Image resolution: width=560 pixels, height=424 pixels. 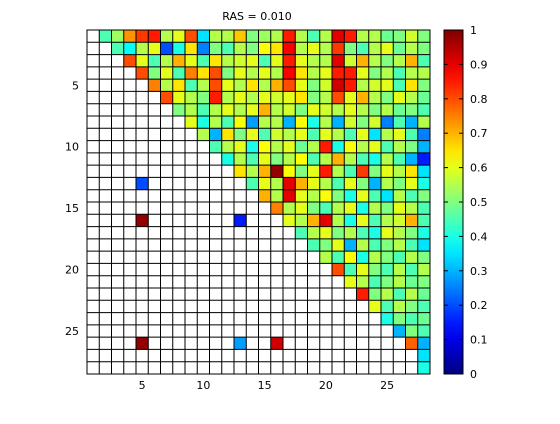 What do you see at coordinates (479, 64) in the screenshot?
I see `colorbar-tick-label: 0.9` at bounding box center [479, 64].